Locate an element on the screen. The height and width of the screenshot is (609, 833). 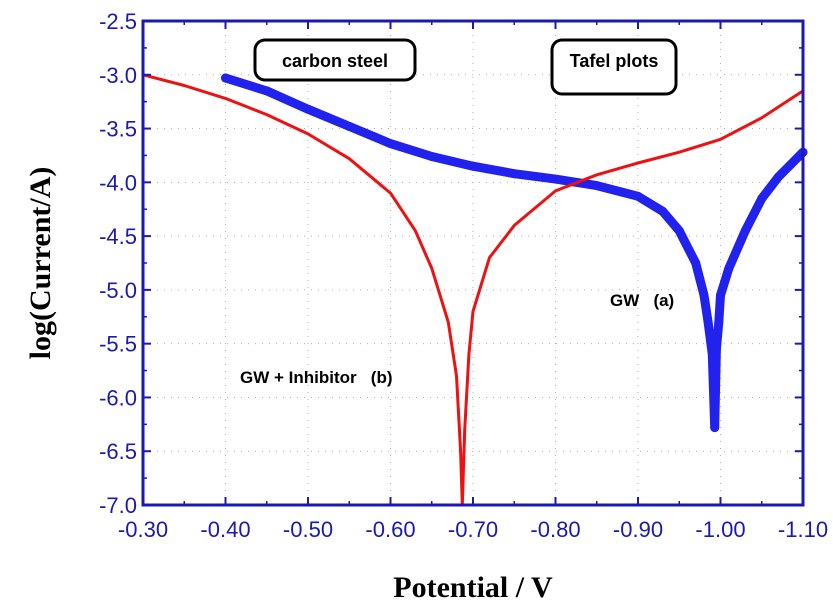
x-tick-label: -0.80 is located at coordinates (555, 529).